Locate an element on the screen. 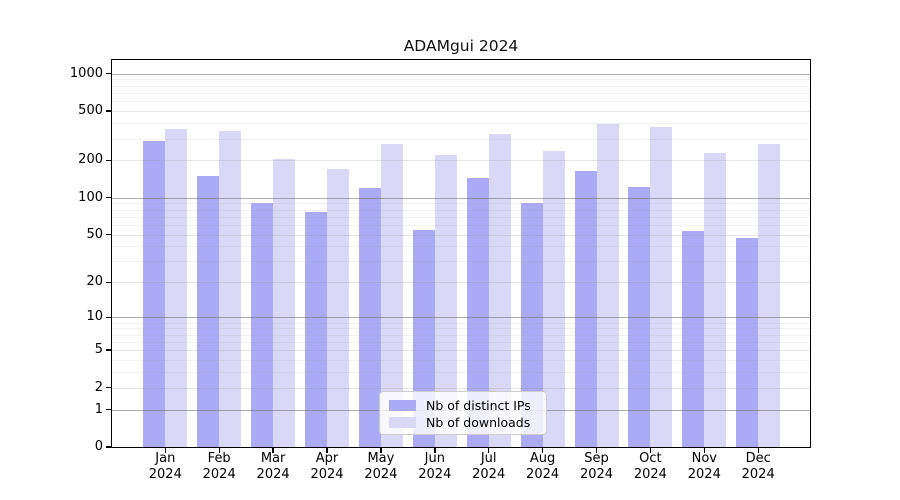  x-tick-month: May is located at coordinates (381, 458).